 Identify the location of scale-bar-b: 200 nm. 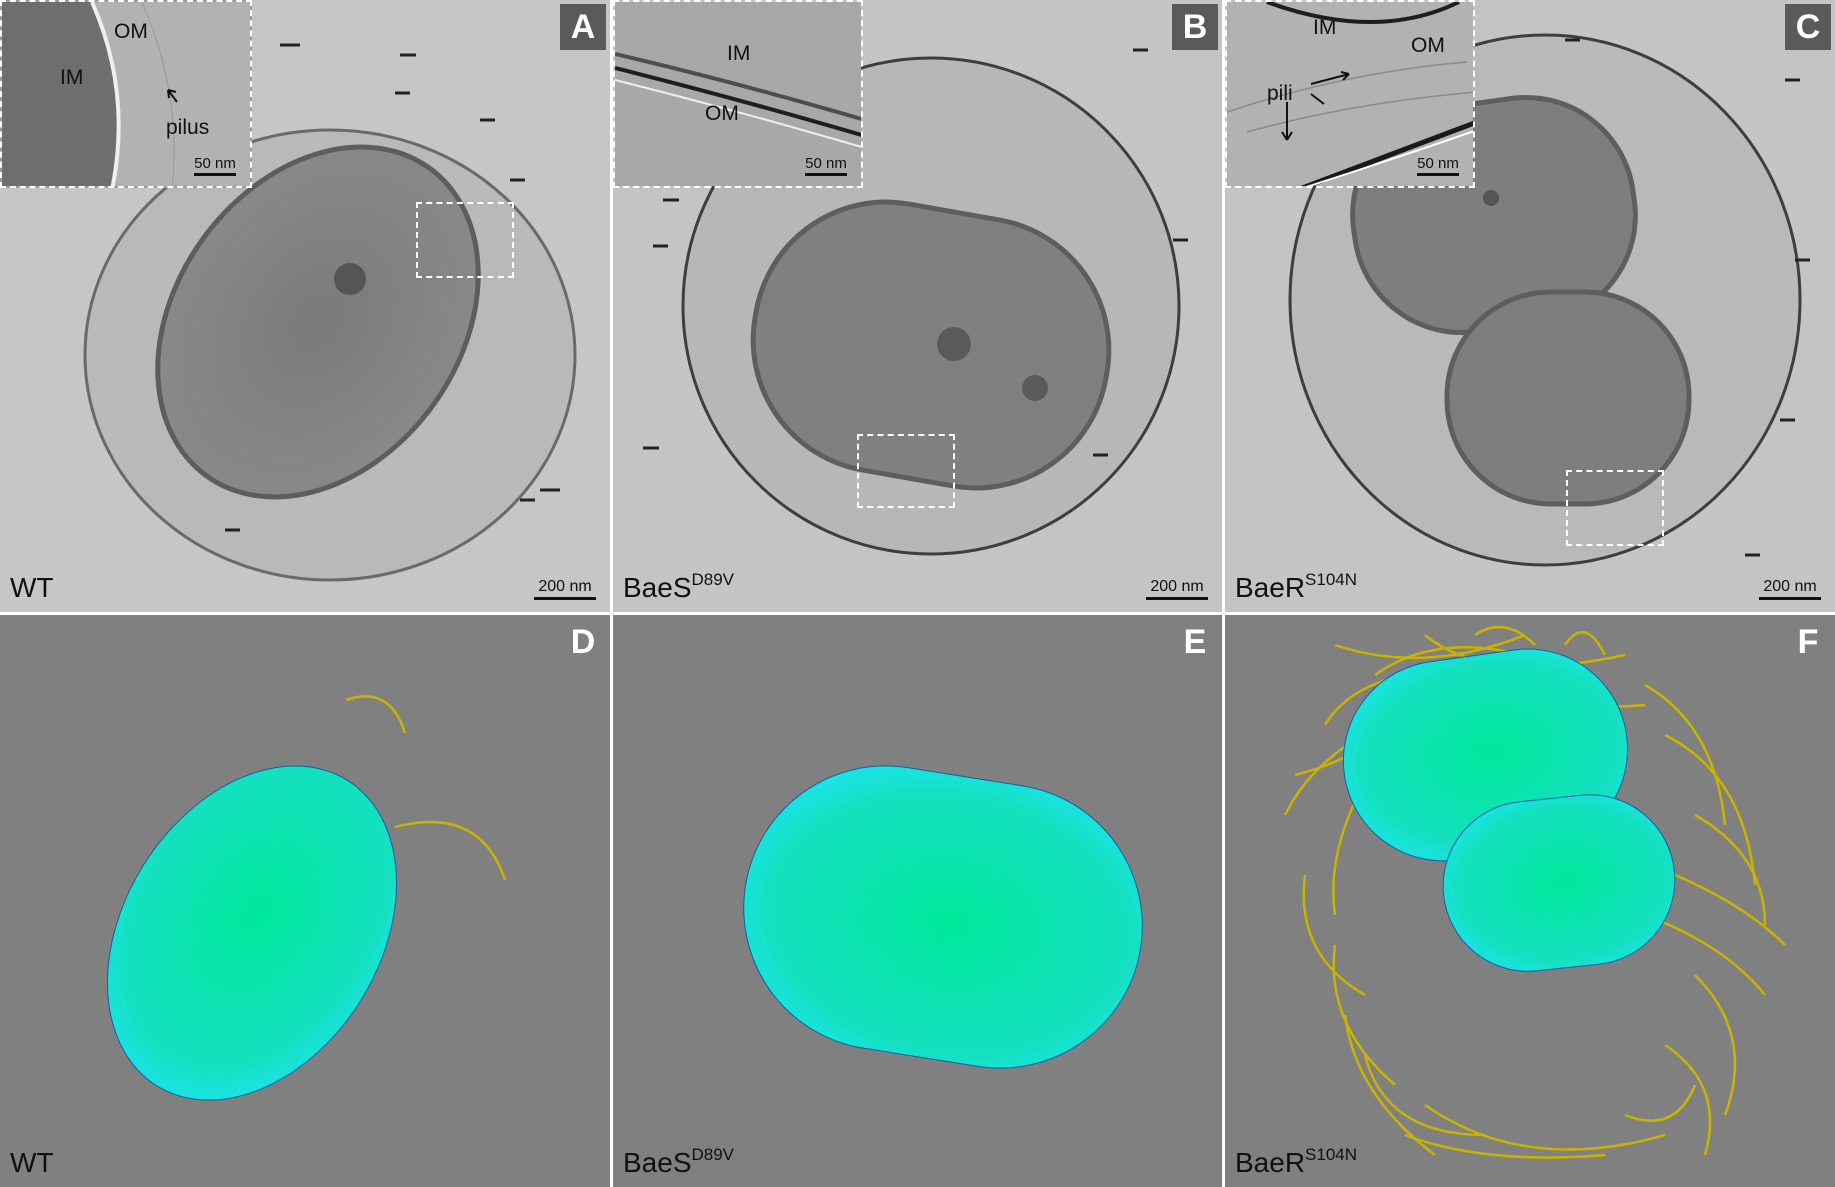
(1177, 589).